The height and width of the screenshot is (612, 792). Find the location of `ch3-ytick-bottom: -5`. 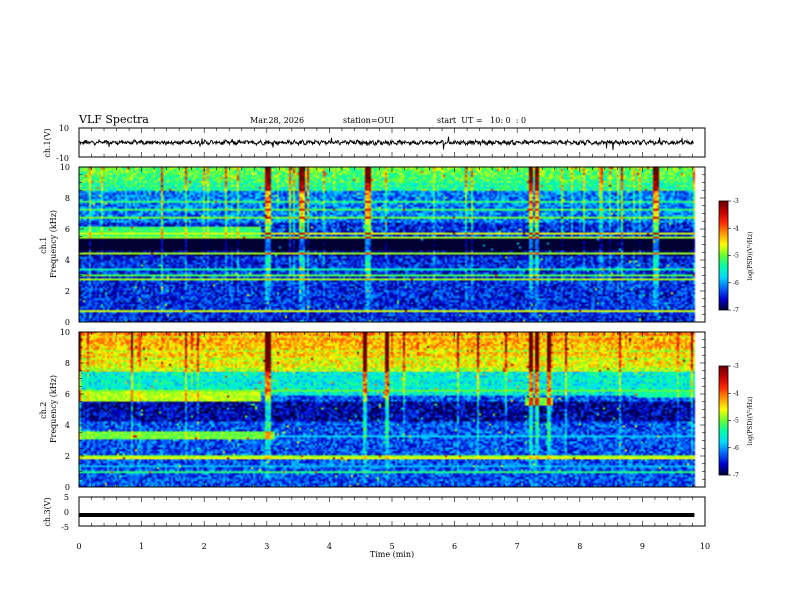

ch3-ytick-bottom: -5 is located at coordinates (65, 527).